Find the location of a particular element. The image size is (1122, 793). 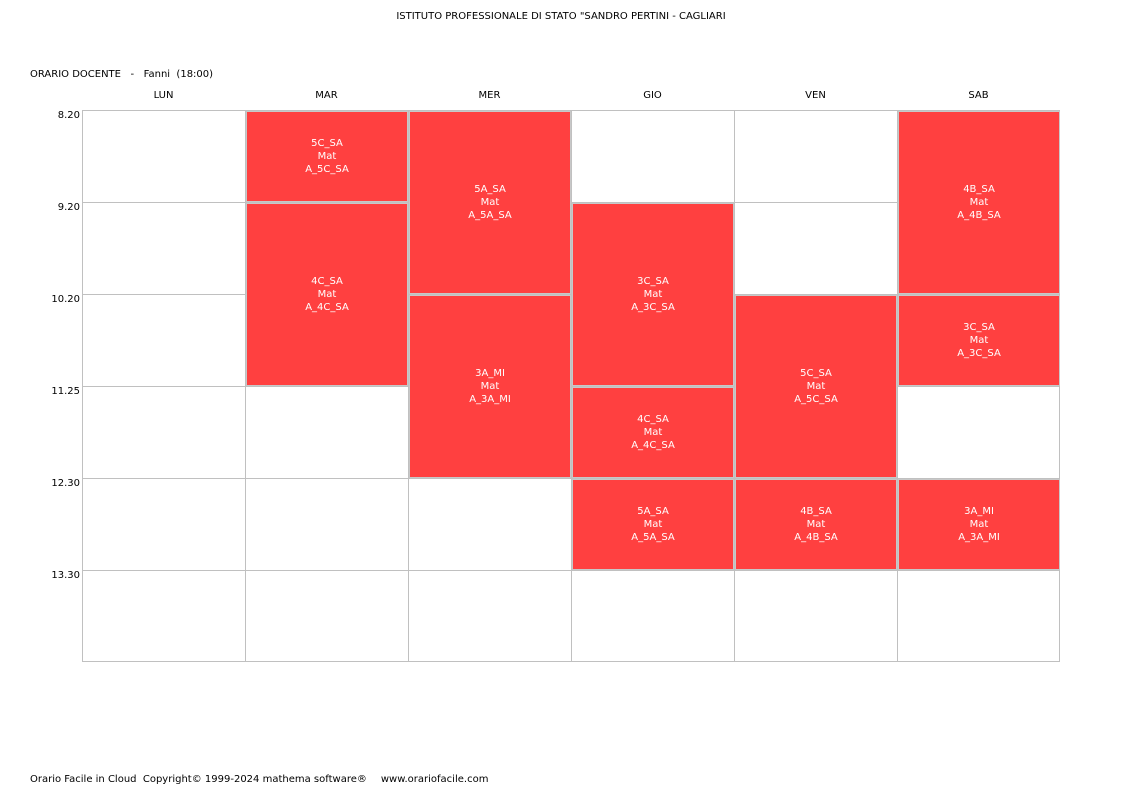

day-header-mer: MER is located at coordinates (489, 95).